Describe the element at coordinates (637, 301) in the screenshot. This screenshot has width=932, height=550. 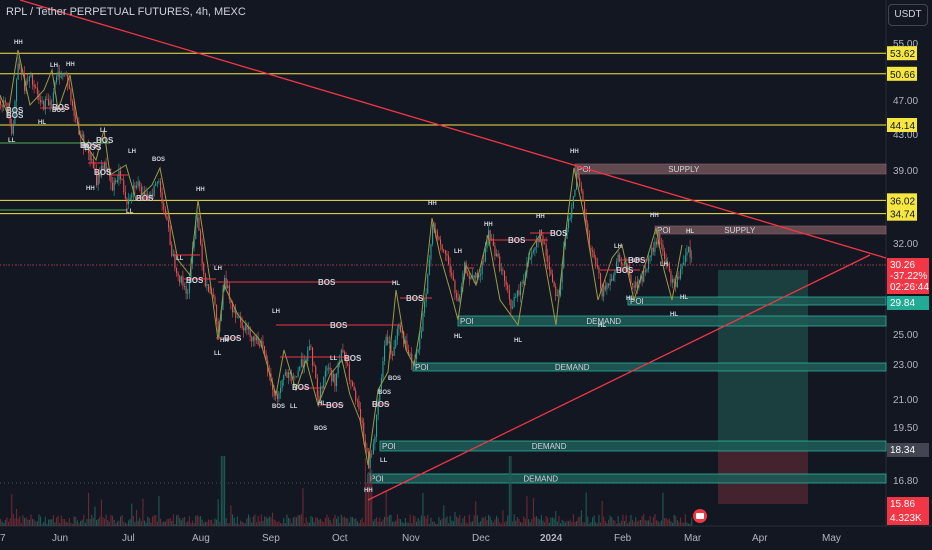
I see `zone-poi-label: POI` at that location.